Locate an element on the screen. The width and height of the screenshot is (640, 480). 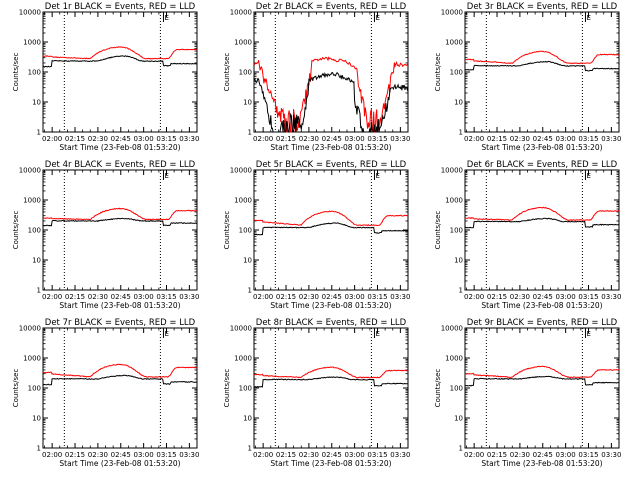
panel-title: Det 7r BLACK = Events, RED = LLD is located at coordinates (120, 323).